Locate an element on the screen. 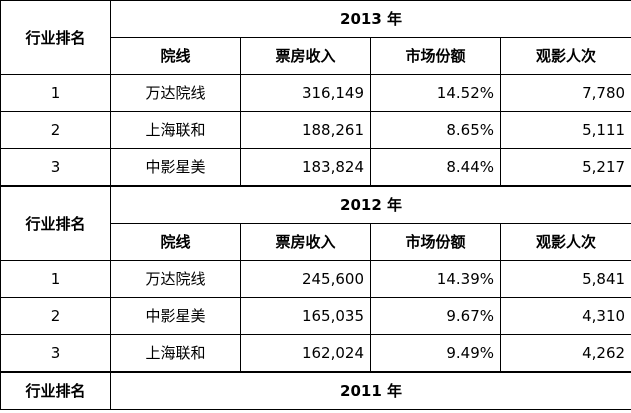 This screenshot has height=413, width=631. viewers-cell: 4,262 is located at coordinates (565, 353).